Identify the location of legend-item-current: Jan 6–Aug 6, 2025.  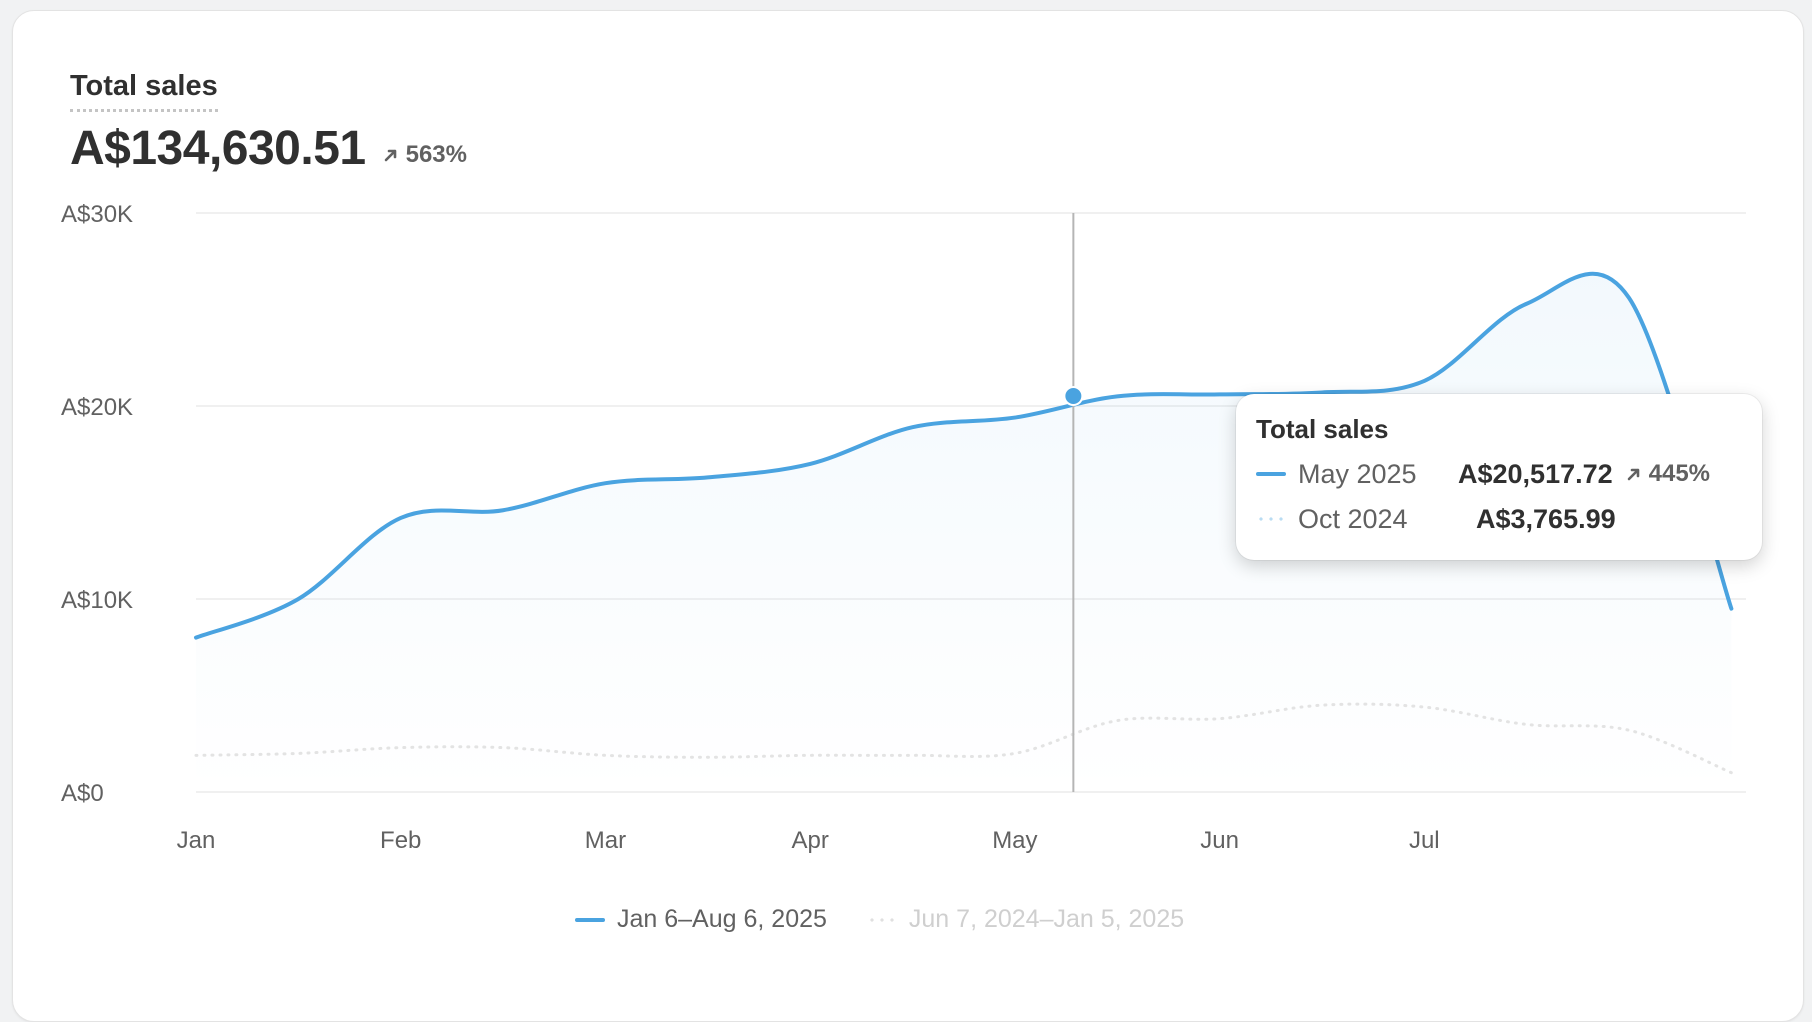
(701, 919).